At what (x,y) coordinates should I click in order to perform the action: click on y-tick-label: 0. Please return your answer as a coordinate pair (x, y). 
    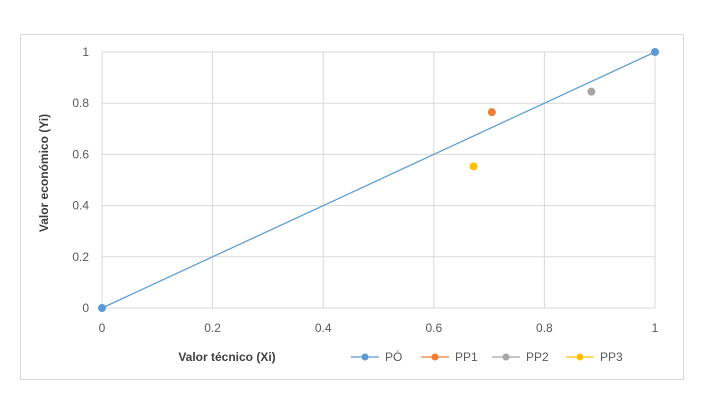
    Looking at the image, I should click on (85, 308).